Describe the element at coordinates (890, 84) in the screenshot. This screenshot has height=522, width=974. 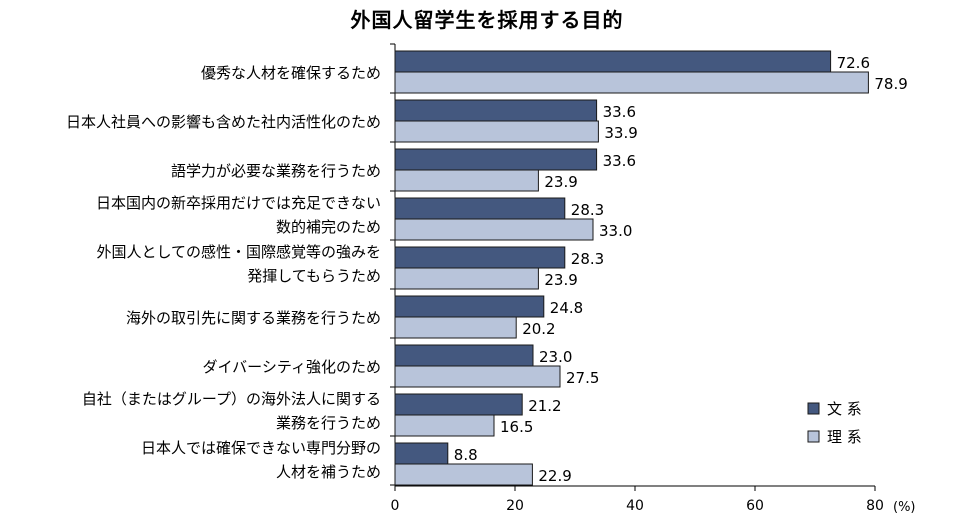
I see `bar-value-label: 78.9` at that location.